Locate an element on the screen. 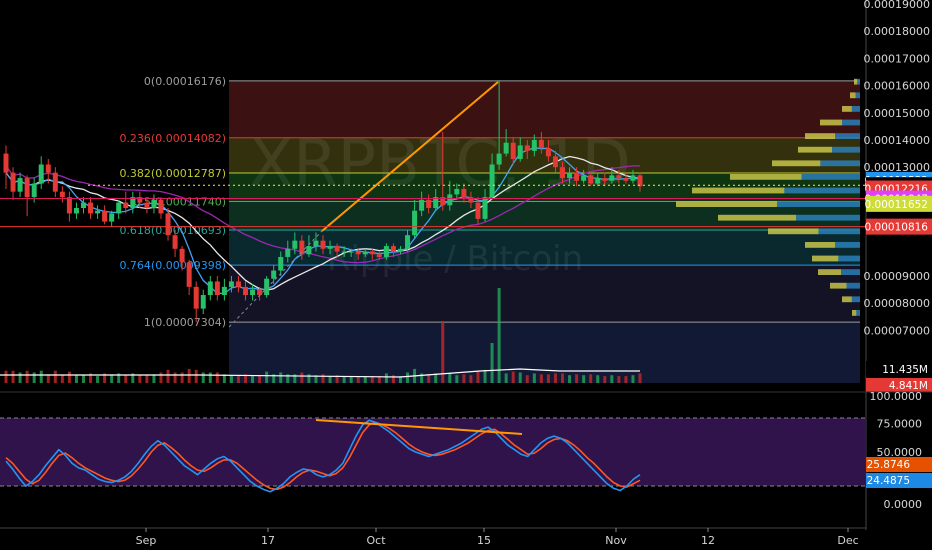  time-tick-label: 12 is located at coordinates (708, 540).